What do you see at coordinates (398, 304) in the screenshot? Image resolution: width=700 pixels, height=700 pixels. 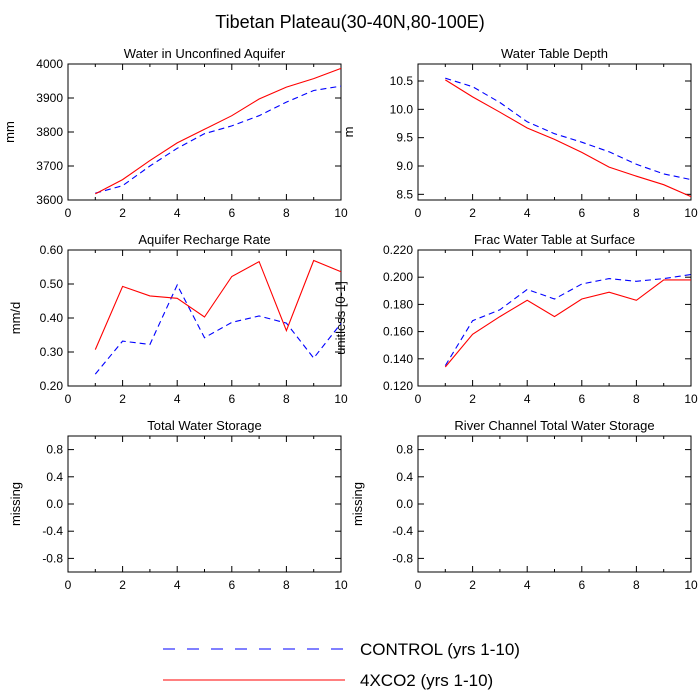 I see `y-tick-label: 0.180` at bounding box center [398, 304].